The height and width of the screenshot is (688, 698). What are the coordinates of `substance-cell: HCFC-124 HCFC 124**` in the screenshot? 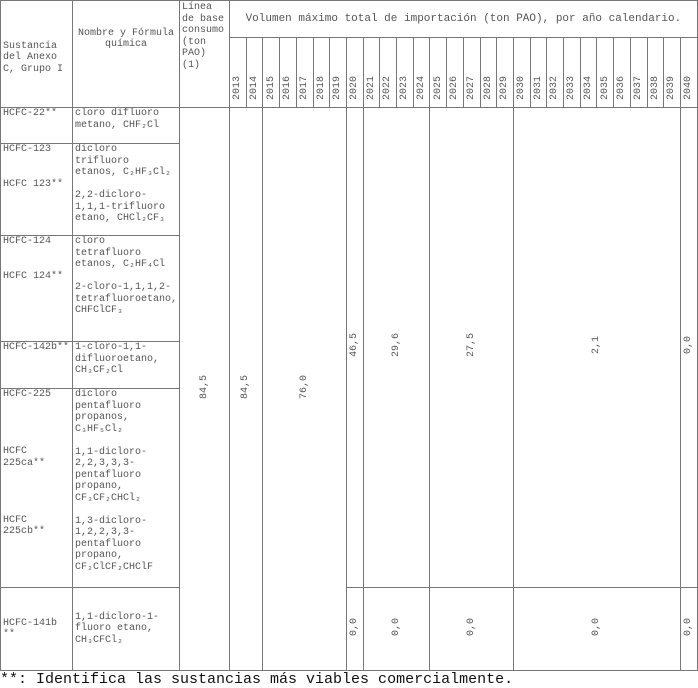 It's located at (36, 288).